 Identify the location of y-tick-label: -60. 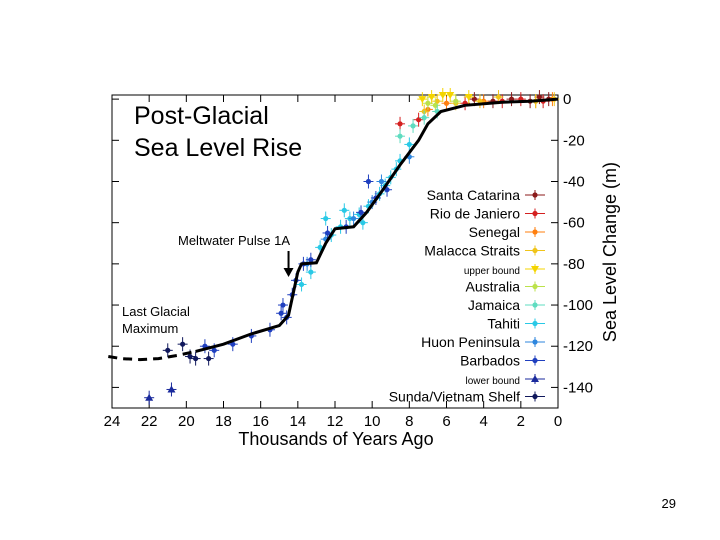
(574, 223).